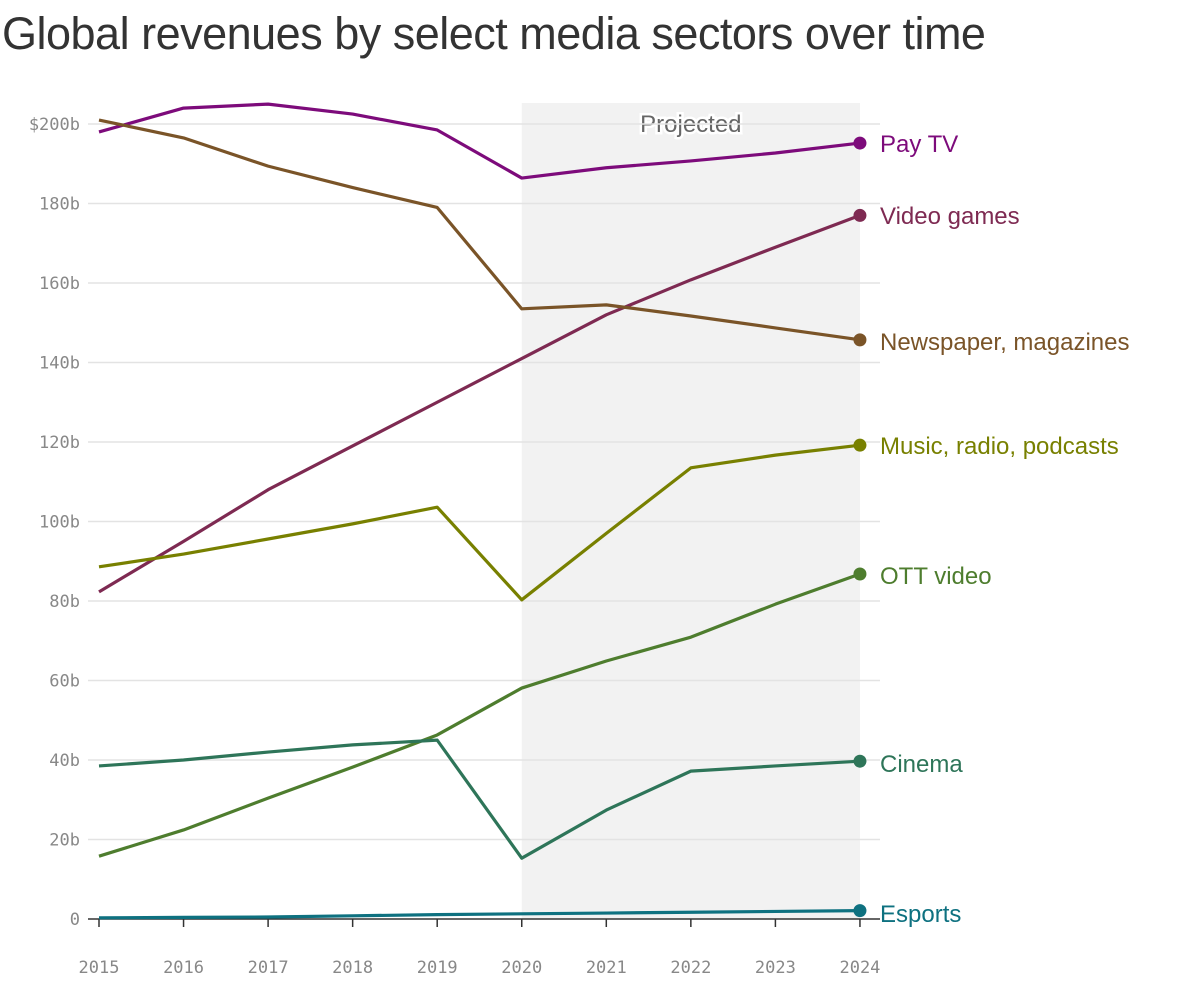 This screenshot has width=1200, height=990. I want to click on series-label-cinema: Cinema, so click(921, 764).